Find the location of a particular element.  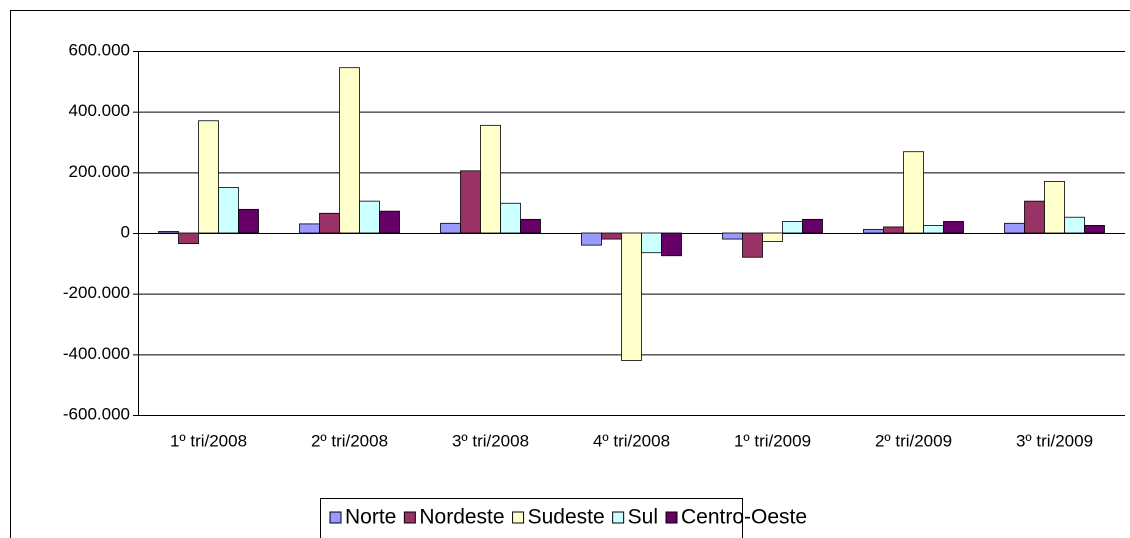

legend-label: Nordeste is located at coordinates (461, 517).